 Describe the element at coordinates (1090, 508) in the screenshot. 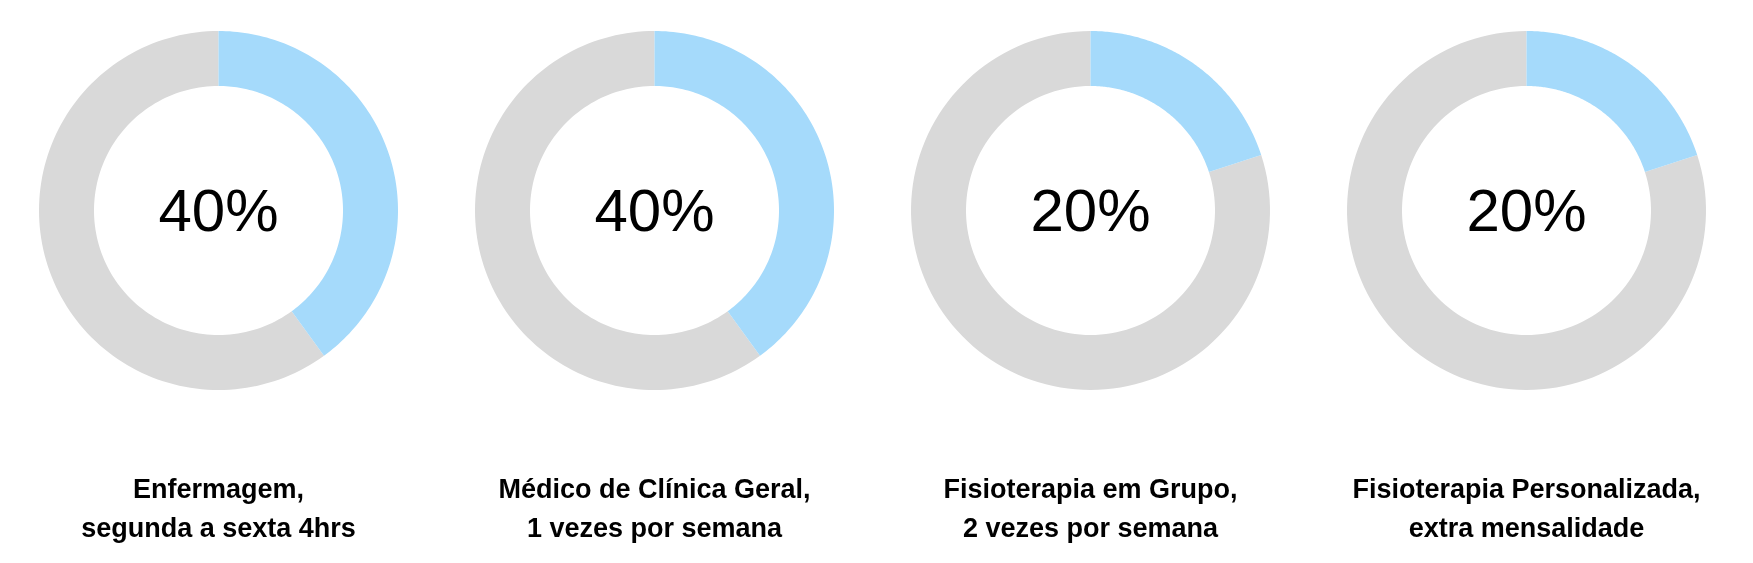

I see `text: Fisioterapia em Grupo, 2 vezes por semana` at that location.